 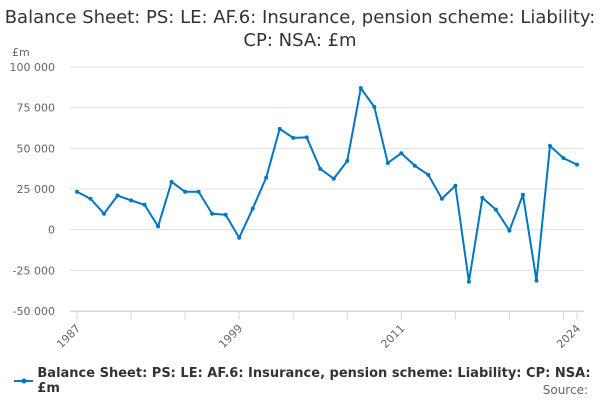 I want to click on y-tick-label: 50 000, so click(x=36, y=148).